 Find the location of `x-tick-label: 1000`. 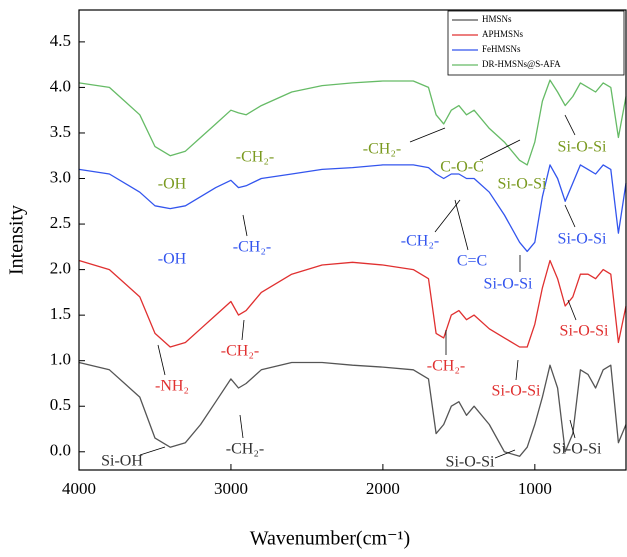

x-tick-label: 1000 is located at coordinates (535, 488).